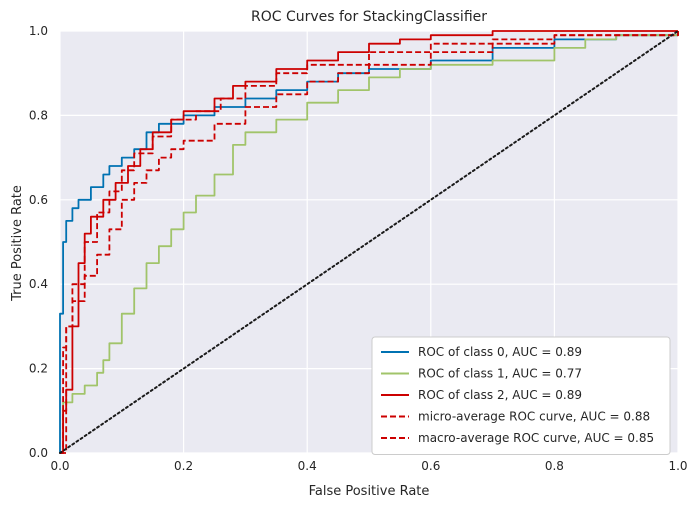 The image size is (698, 507). Describe the element at coordinates (59, 466) in the screenshot. I see `x-tick-label: 0.0` at that location.